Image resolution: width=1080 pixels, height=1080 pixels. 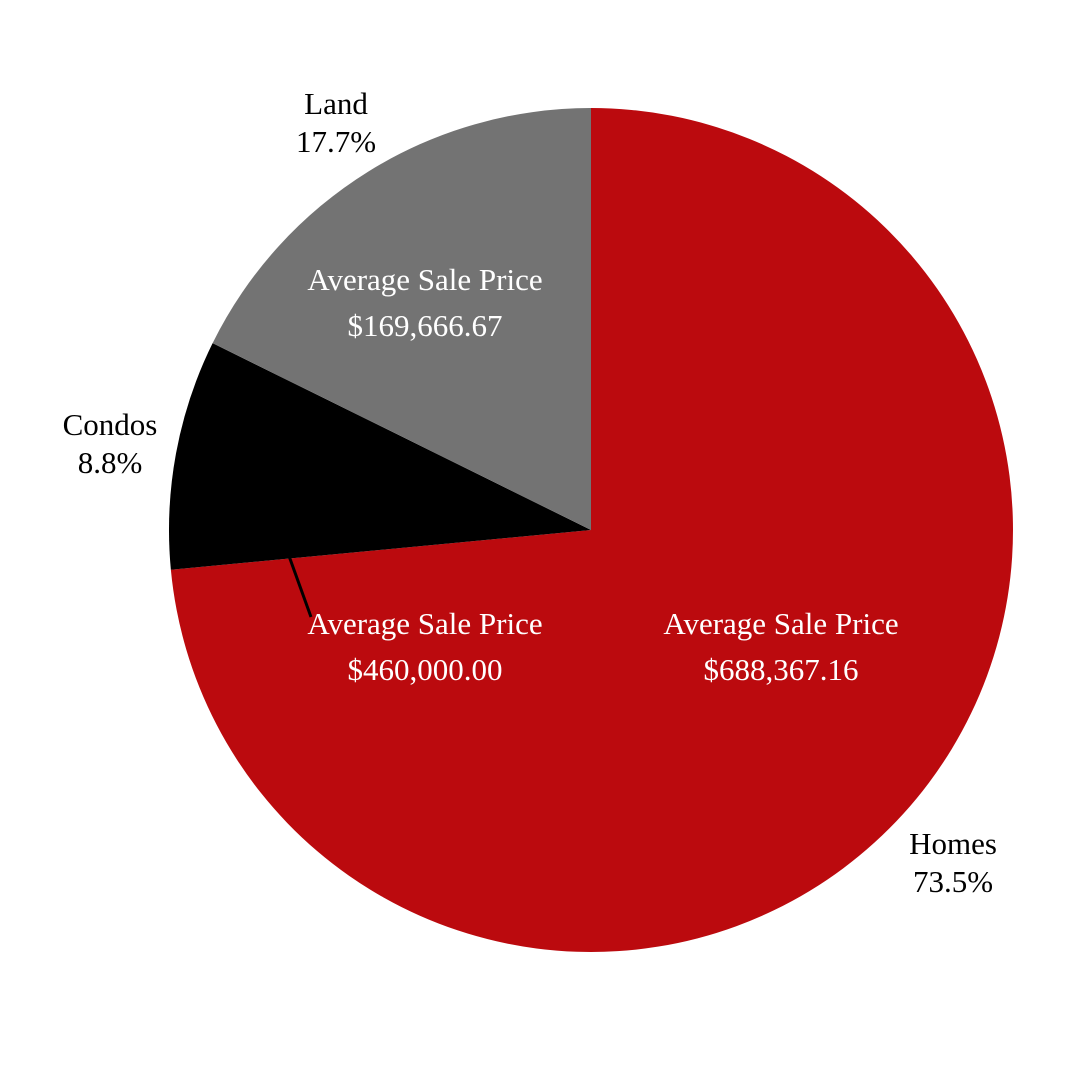 I want to click on slice-caption-label-land: Average Sale Price, so click(x=424, y=279).